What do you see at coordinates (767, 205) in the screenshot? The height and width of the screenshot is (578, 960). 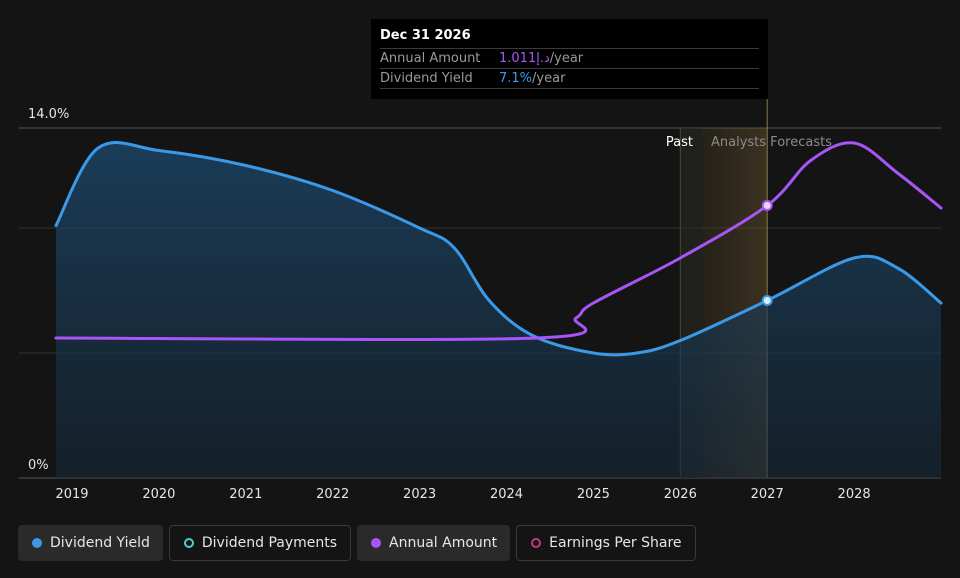 I see `annual-amount-marker` at bounding box center [767, 205].